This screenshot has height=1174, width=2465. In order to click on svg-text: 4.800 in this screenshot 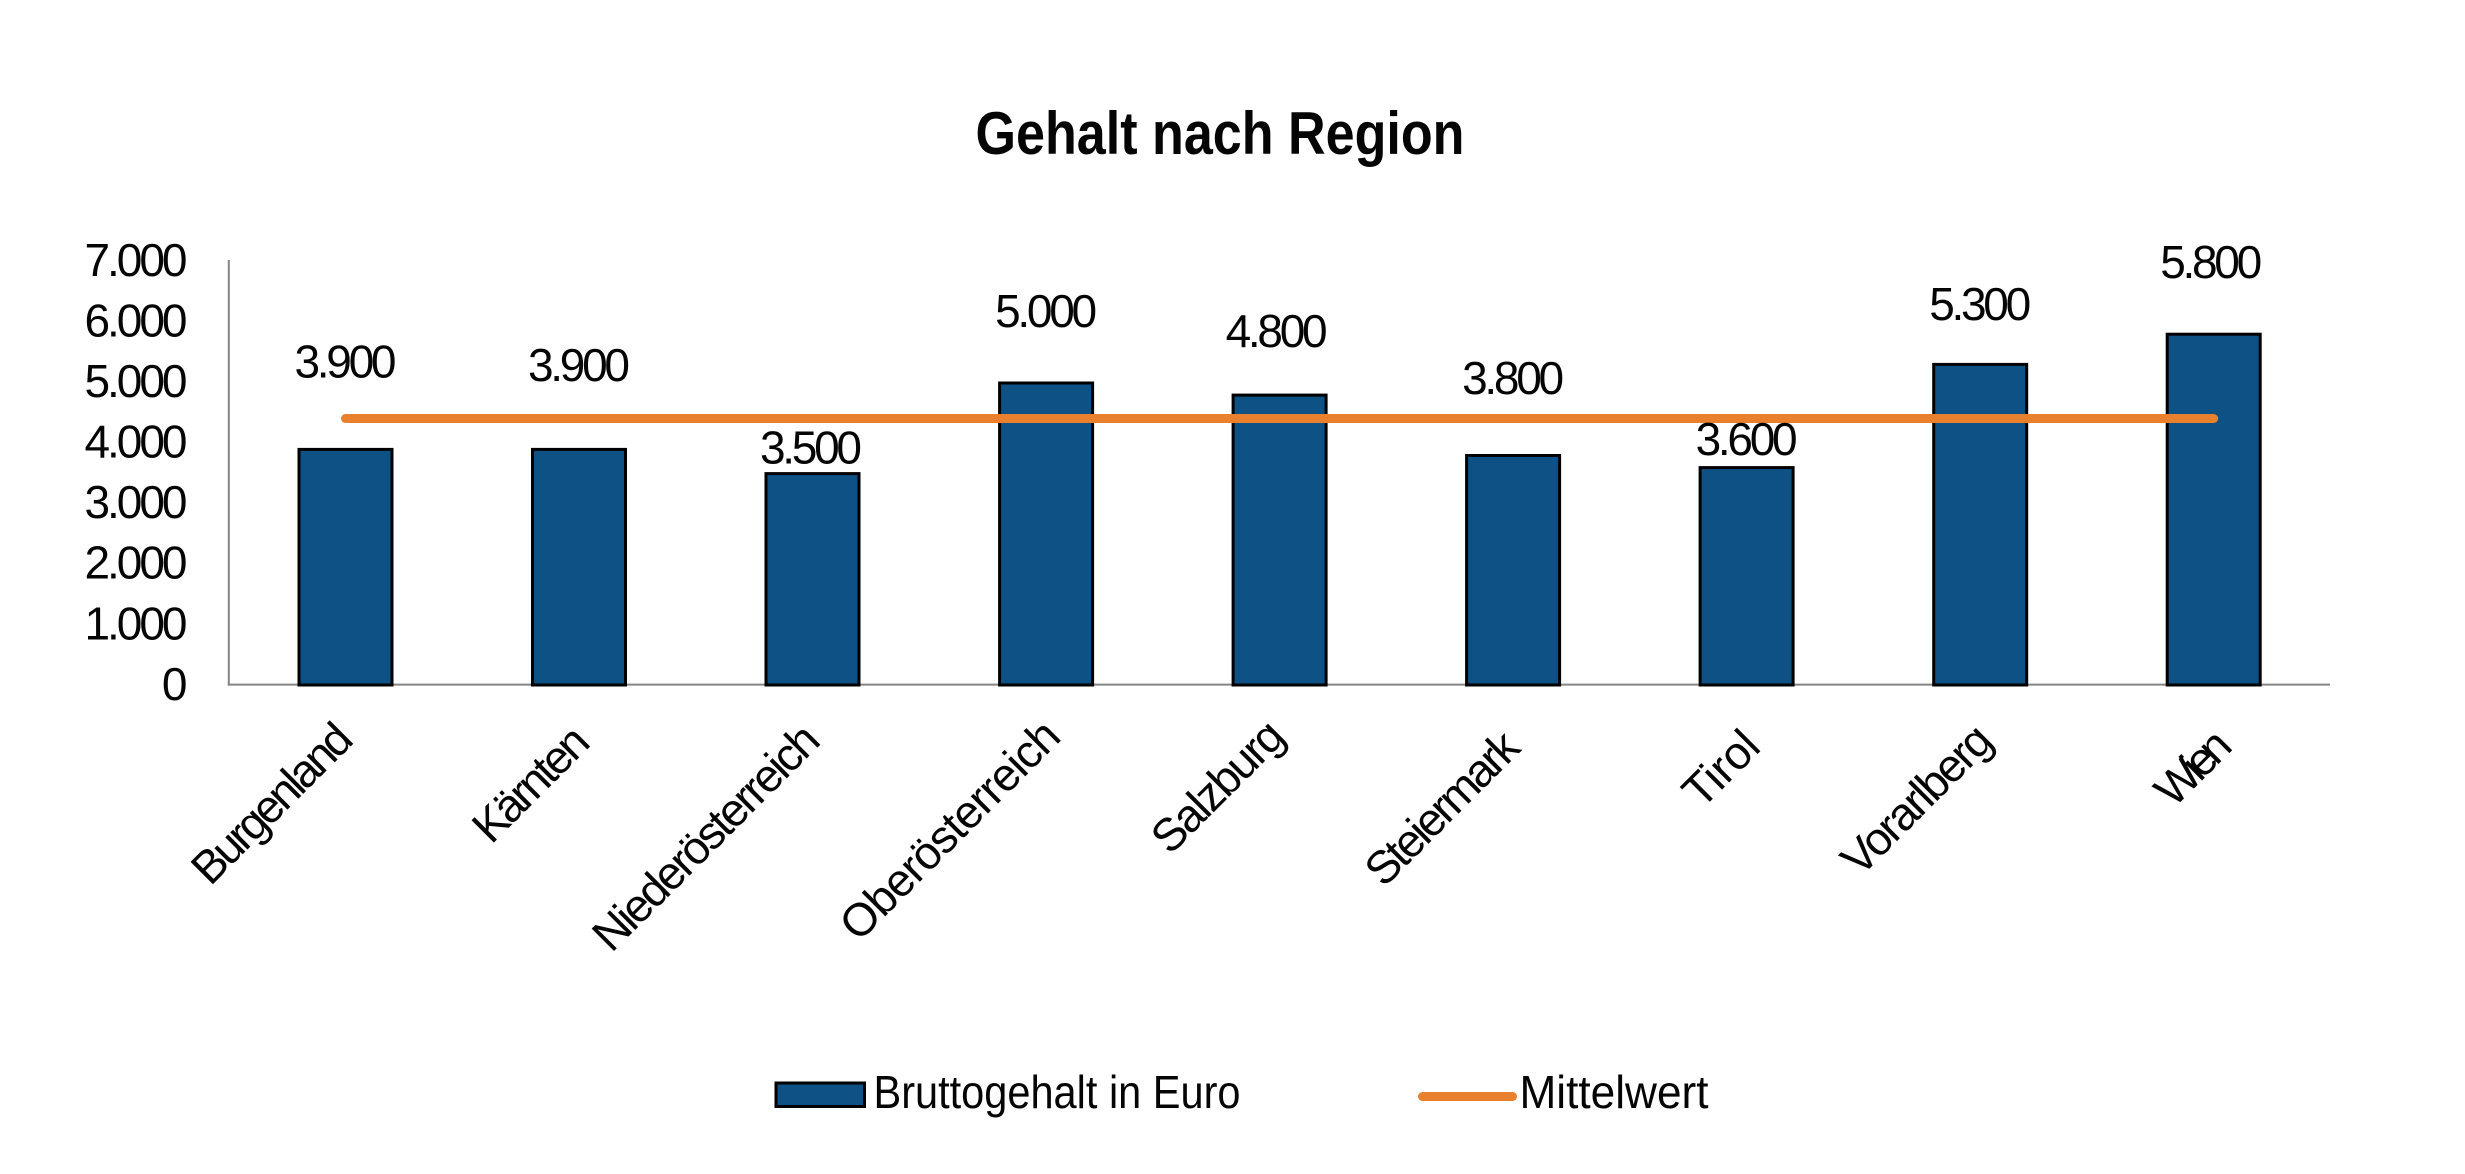, I will do `click(1277, 331)`.